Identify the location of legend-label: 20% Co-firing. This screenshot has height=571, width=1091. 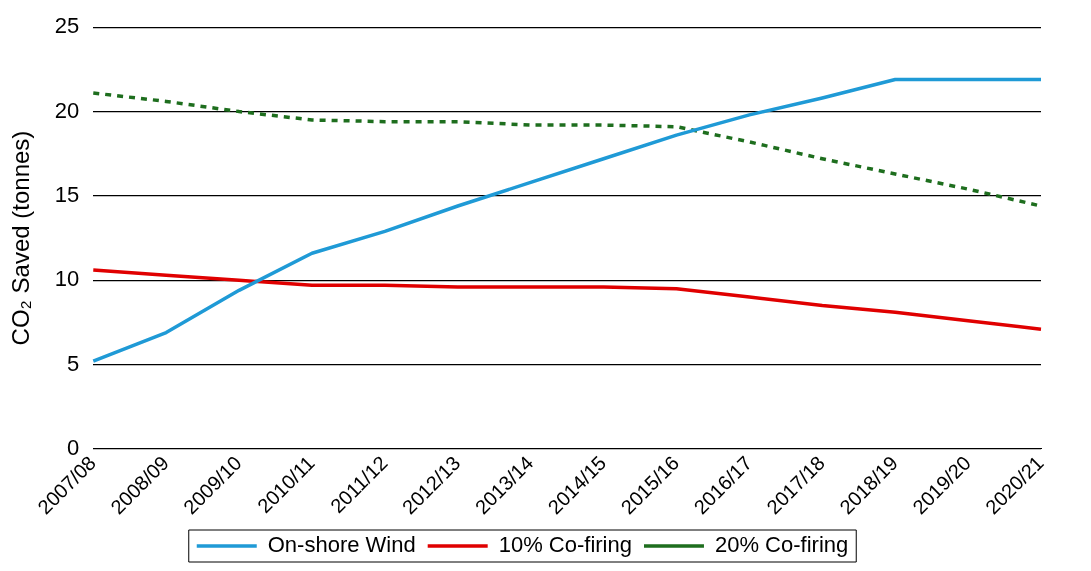
(781, 545).